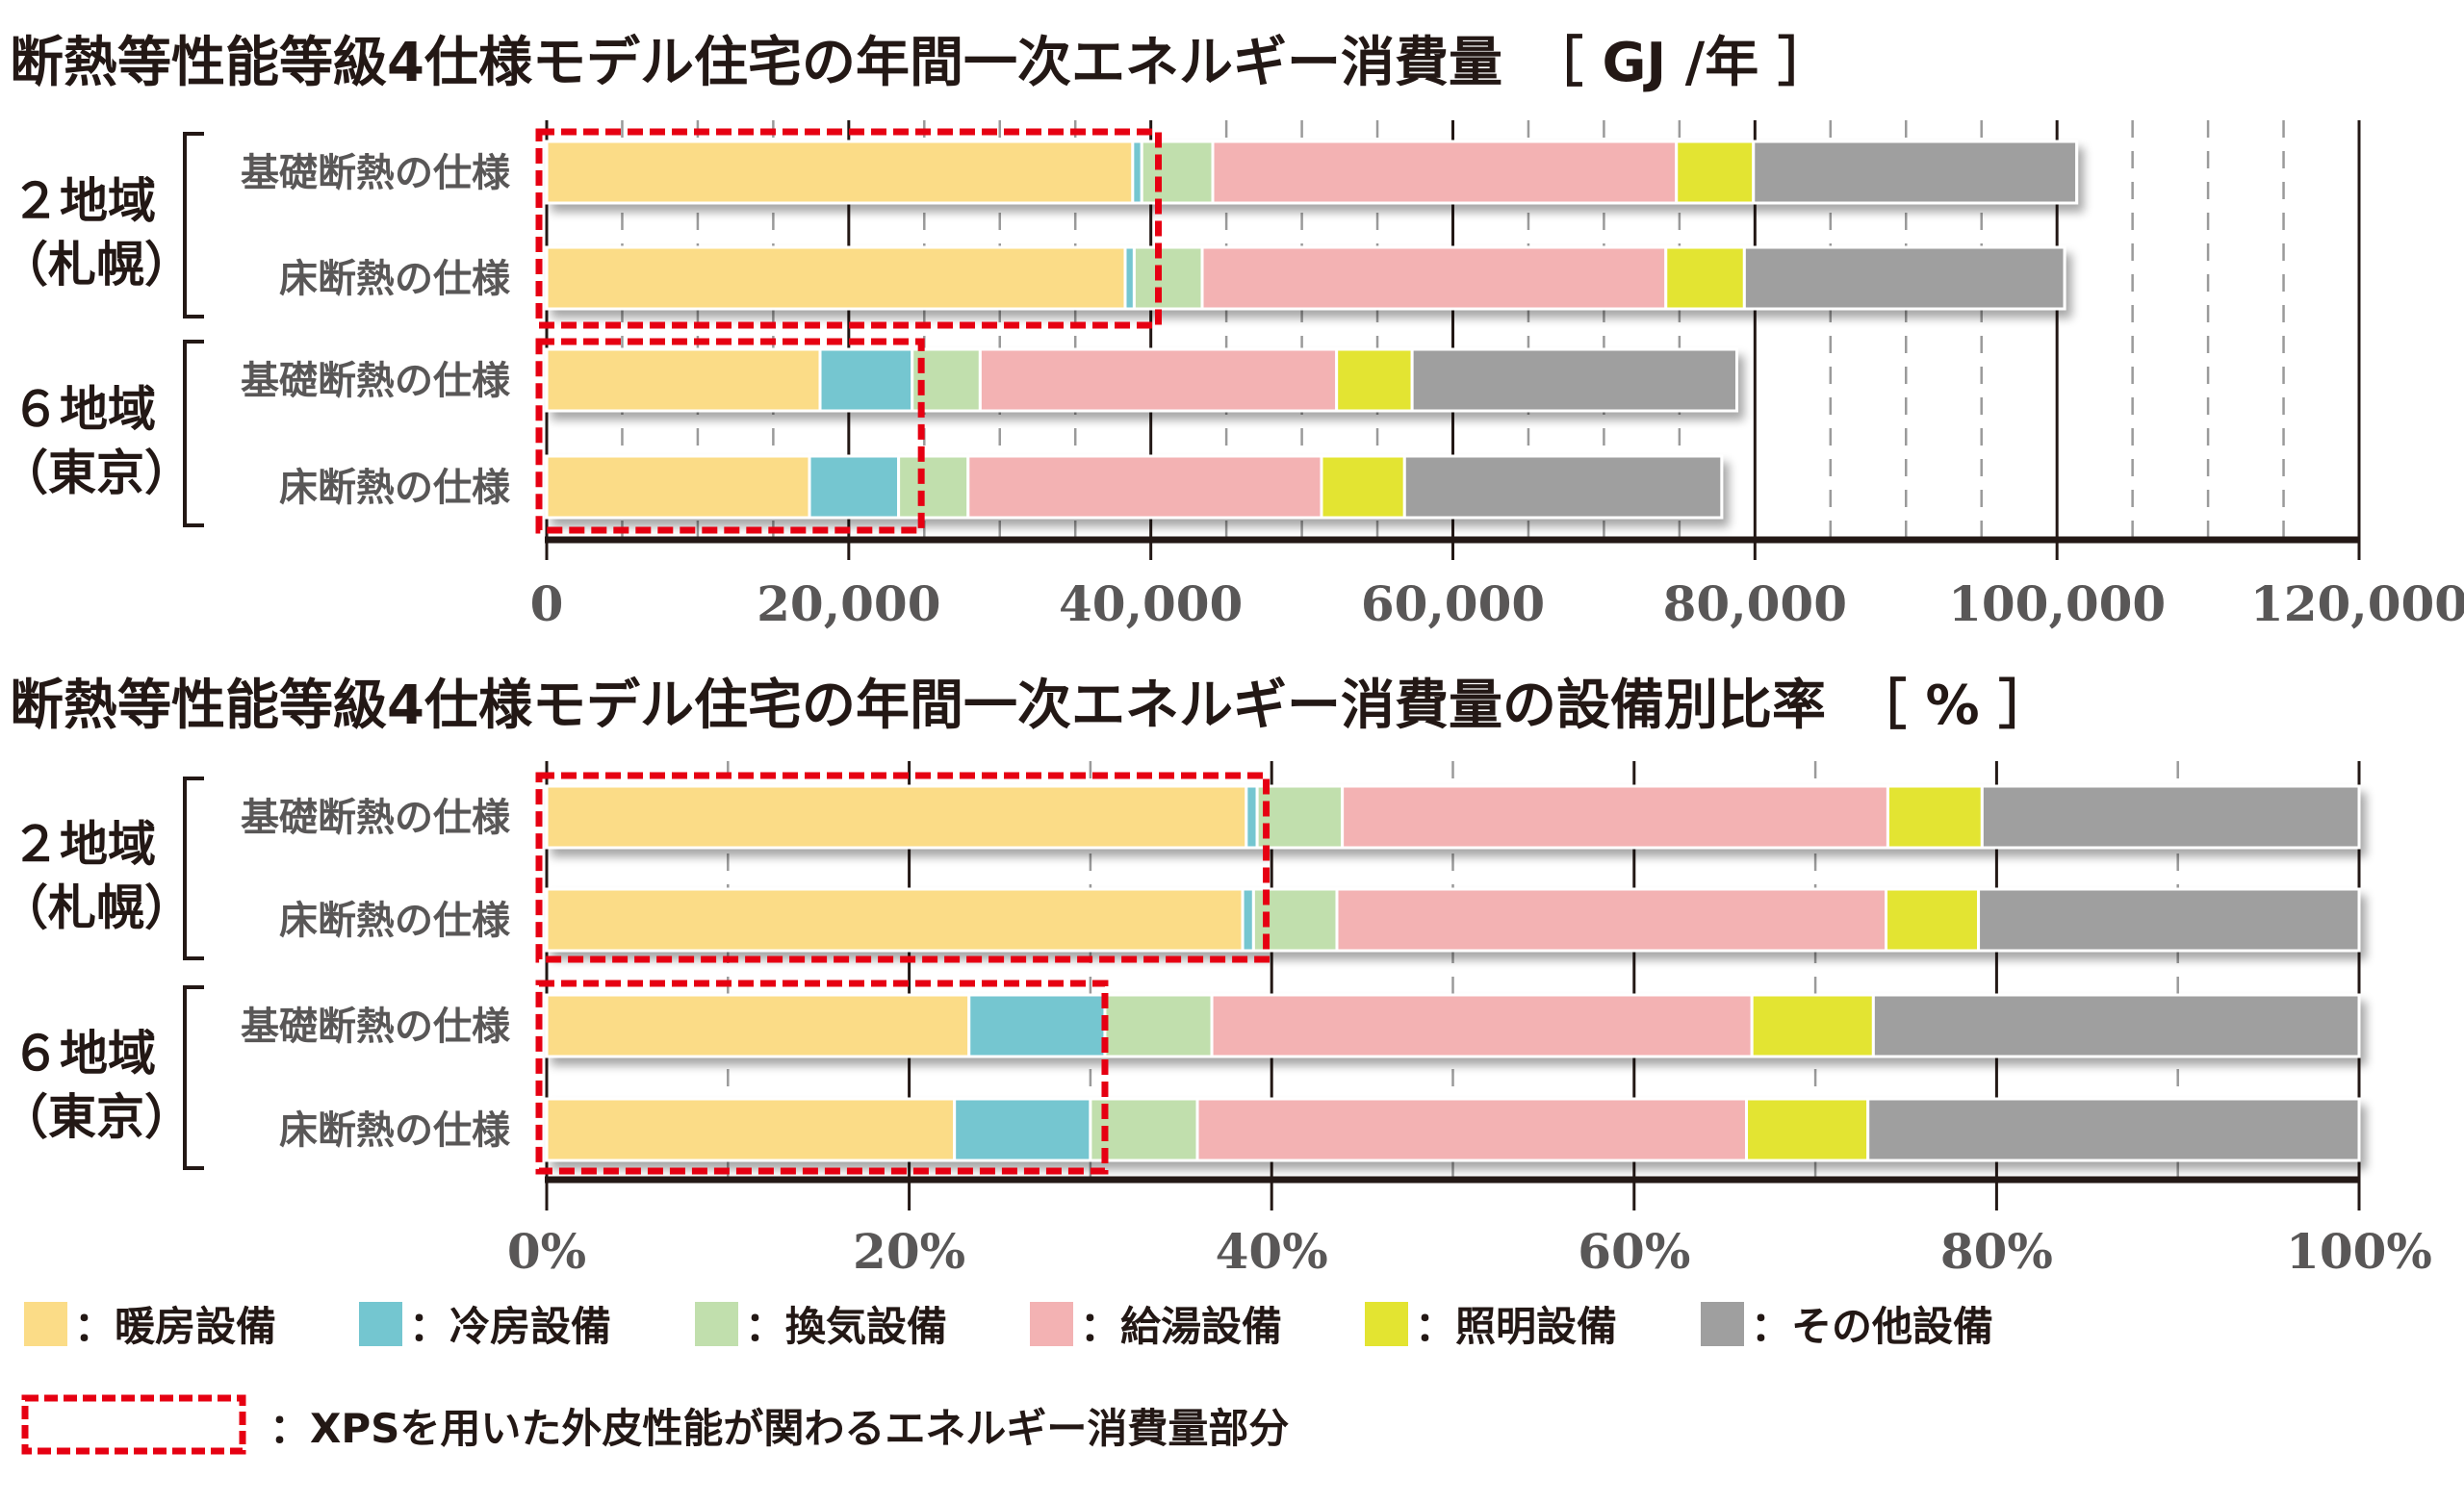  I want to click on x-tick-label: 20%, so click(909, 1251).